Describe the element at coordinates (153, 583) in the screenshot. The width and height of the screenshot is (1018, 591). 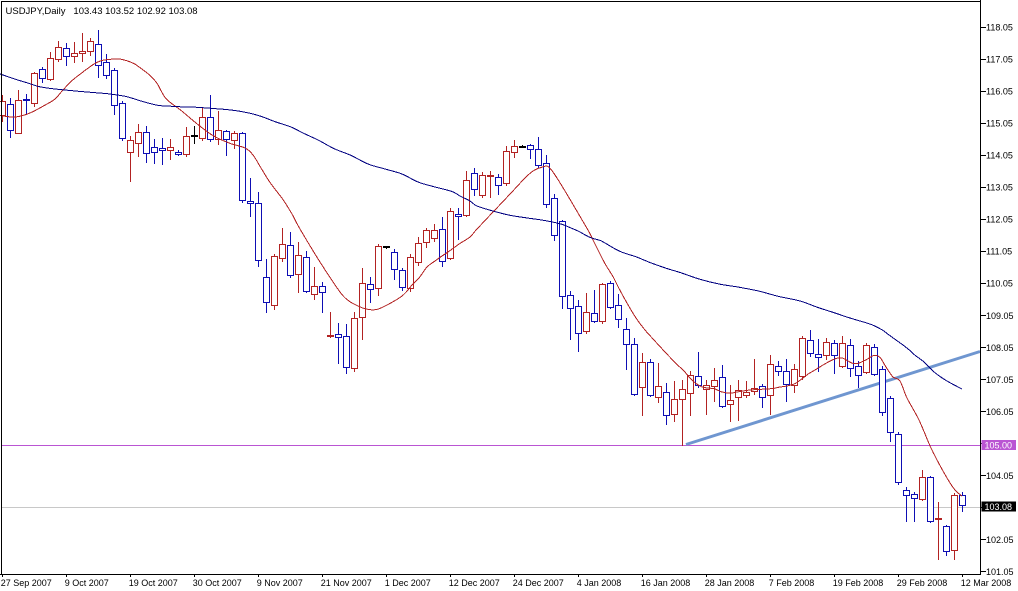
I see `svg-text: 19 Oct 2007` at that location.